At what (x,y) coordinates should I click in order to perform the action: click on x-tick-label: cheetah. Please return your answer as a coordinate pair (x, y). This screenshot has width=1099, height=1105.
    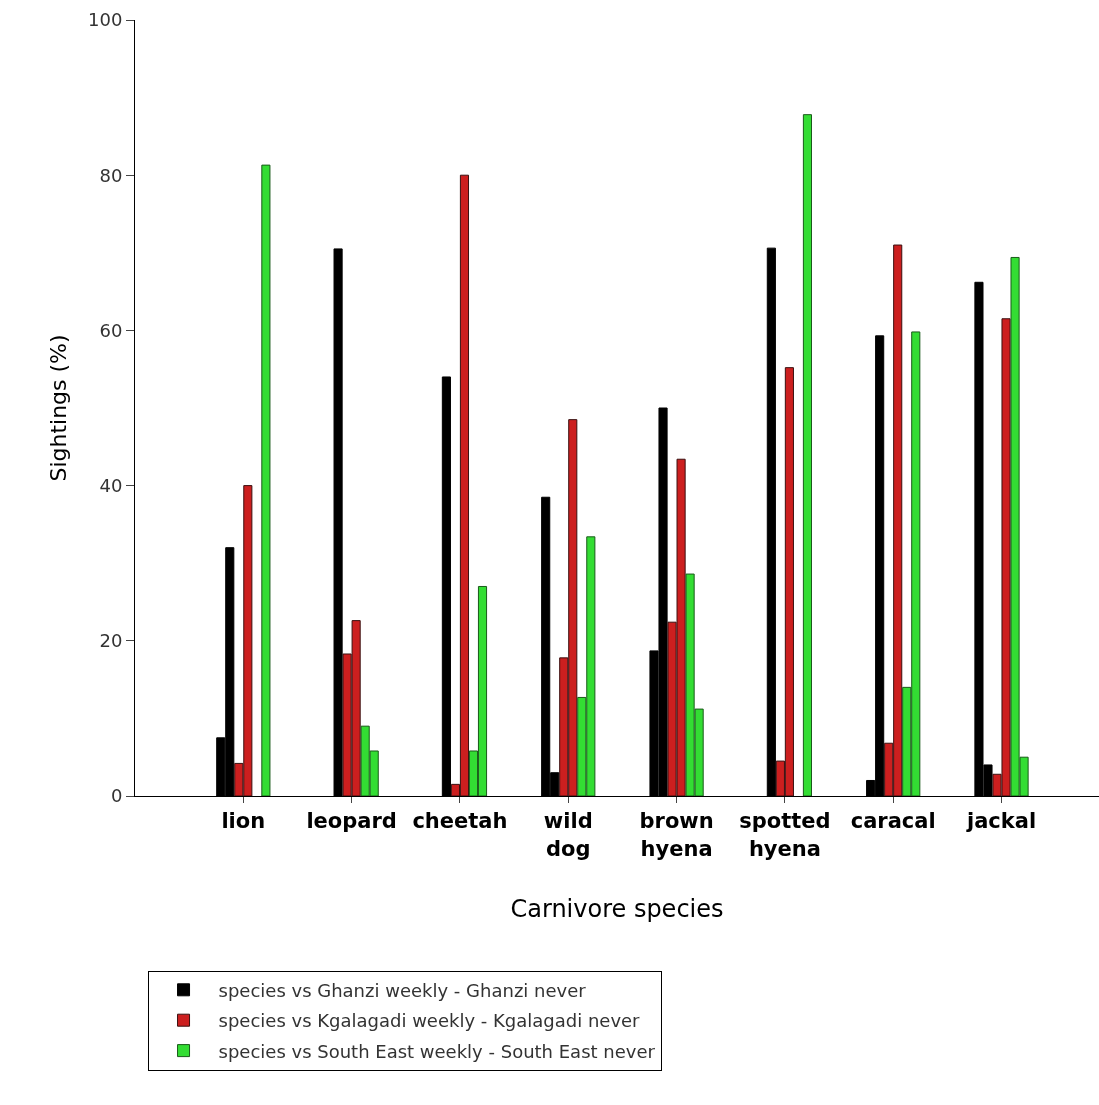
    Looking at the image, I should click on (460, 821).